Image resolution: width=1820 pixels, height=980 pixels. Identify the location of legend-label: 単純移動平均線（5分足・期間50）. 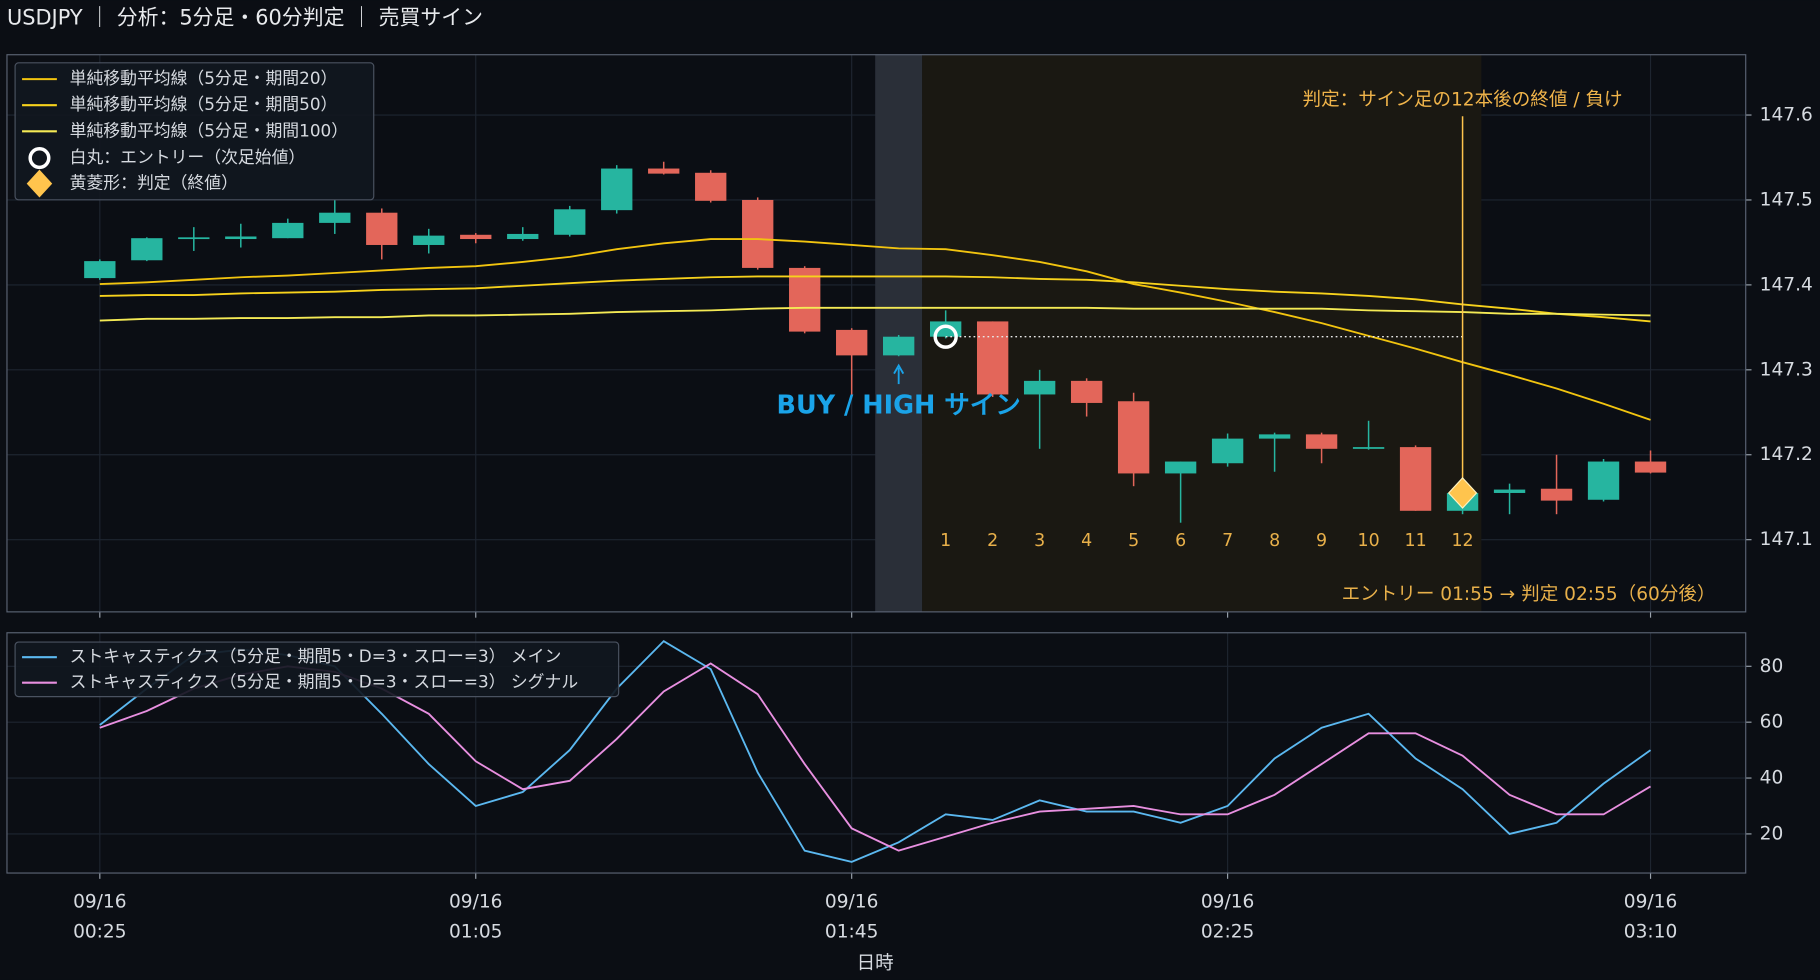
(204, 104).